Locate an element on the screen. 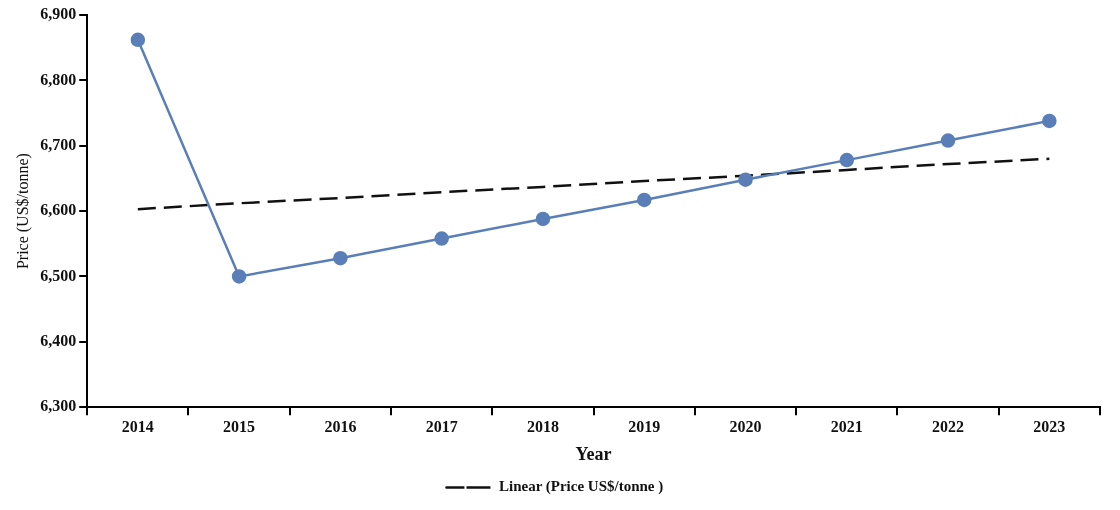 The image size is (1120, 510). y-tick-label: 6,300 is located at coordinates (58, 406).